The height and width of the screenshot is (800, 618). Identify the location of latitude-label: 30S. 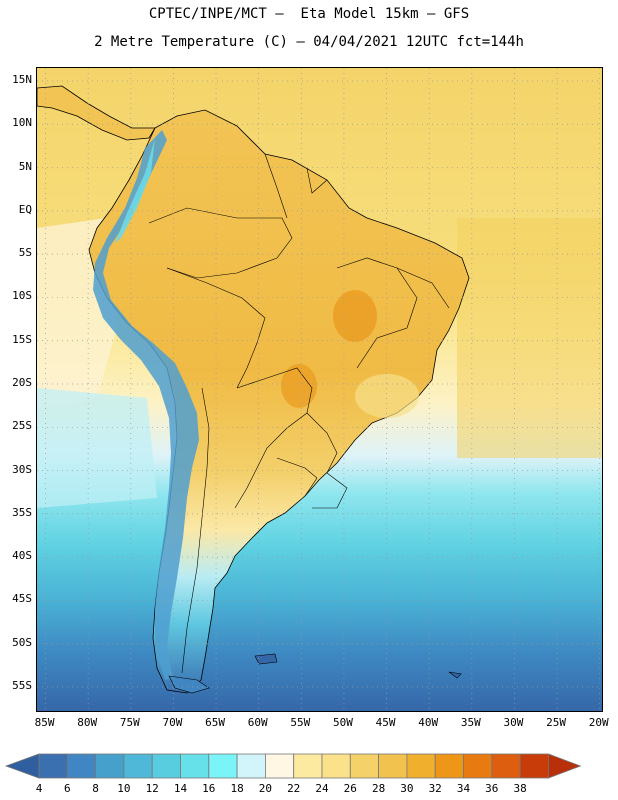
(22, 469).